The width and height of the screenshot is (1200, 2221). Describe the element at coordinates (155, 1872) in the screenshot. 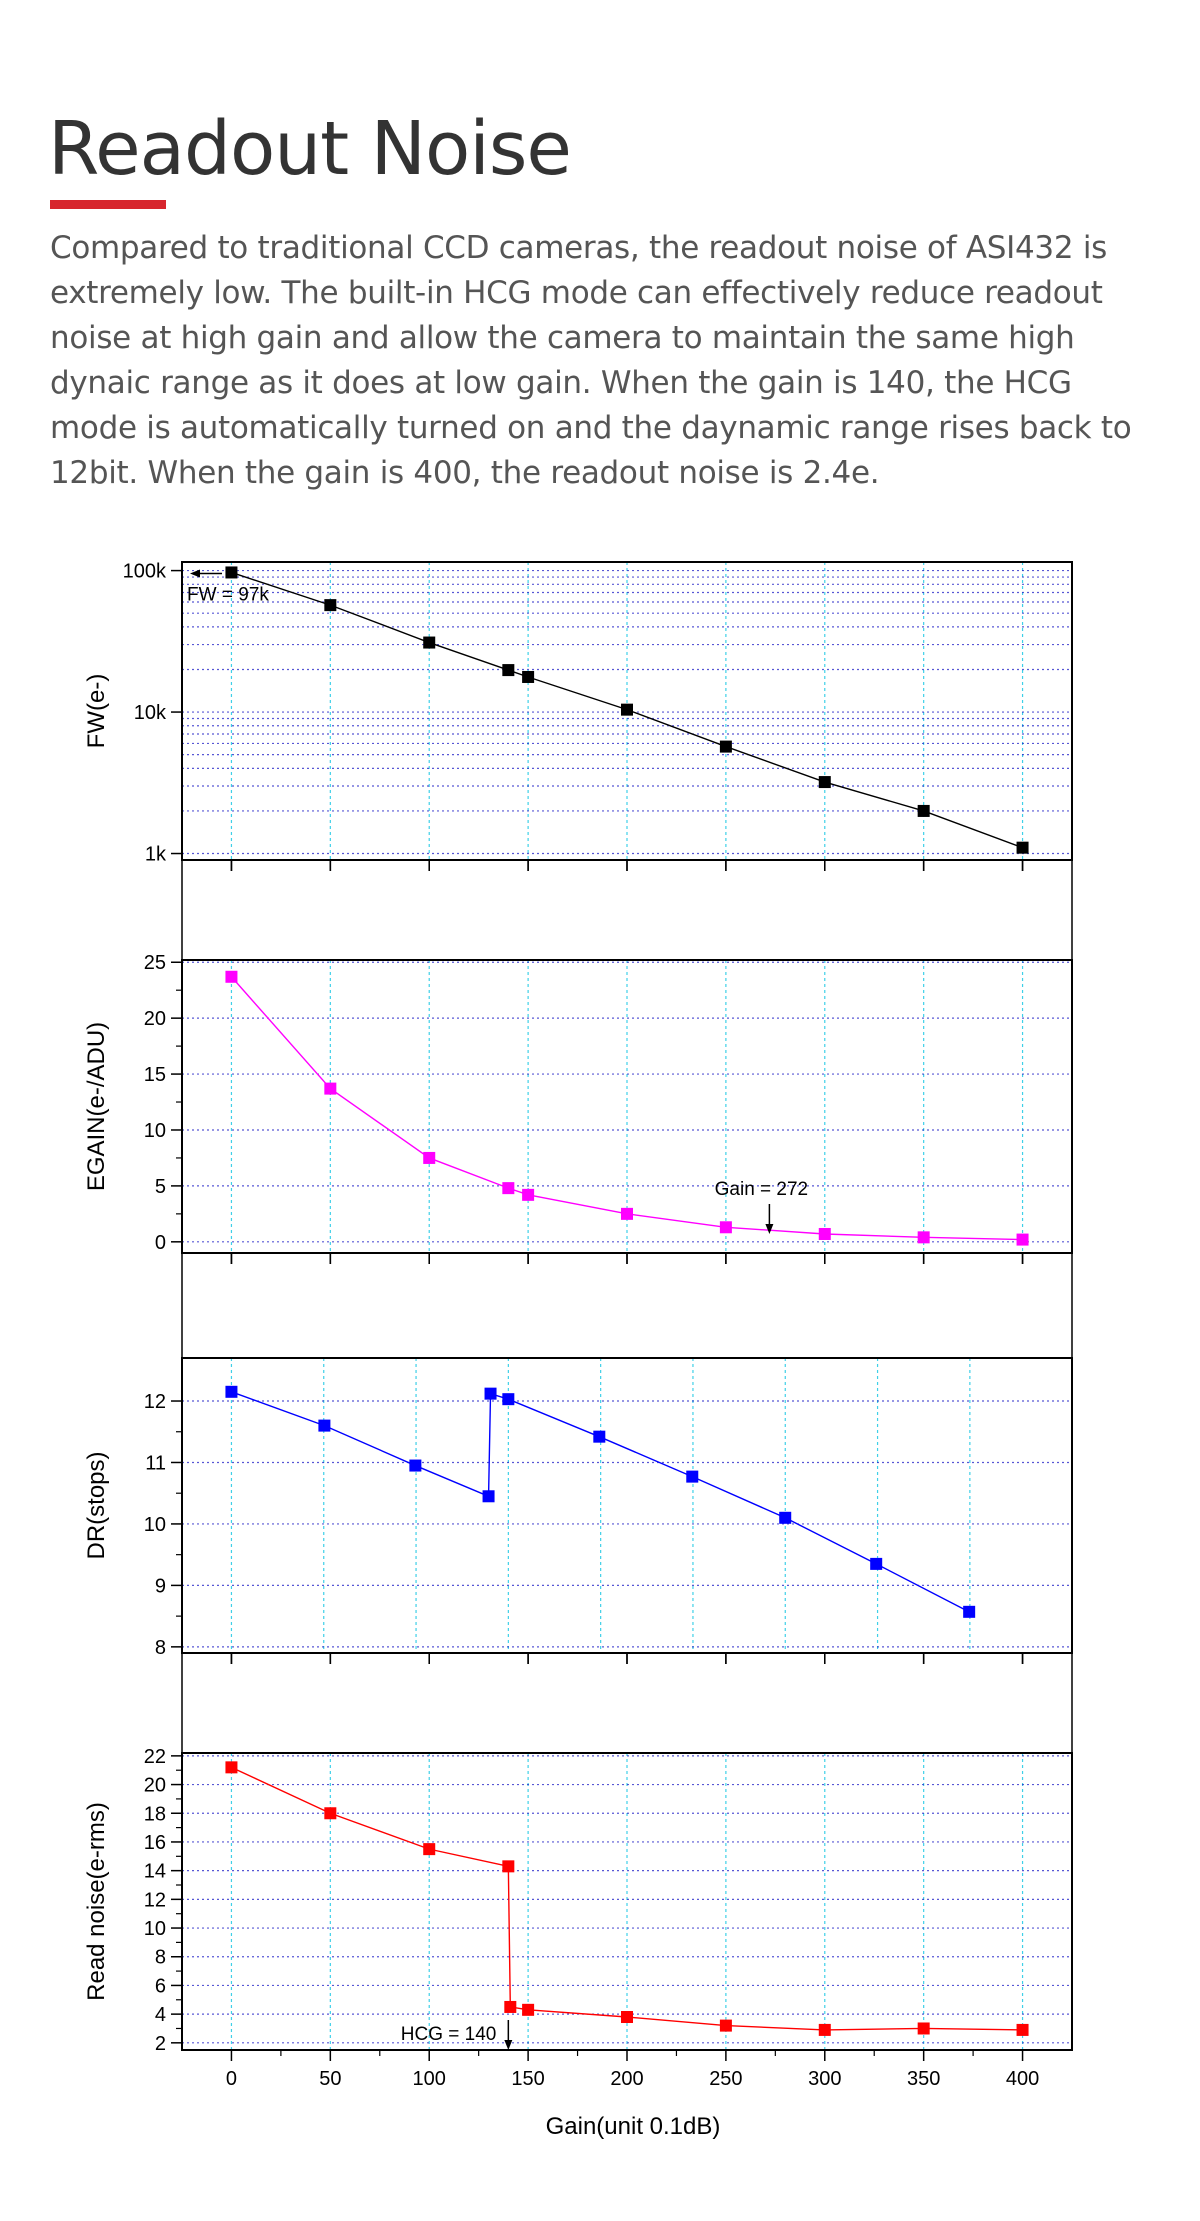

I see `y-tick-label: 14` at that location.